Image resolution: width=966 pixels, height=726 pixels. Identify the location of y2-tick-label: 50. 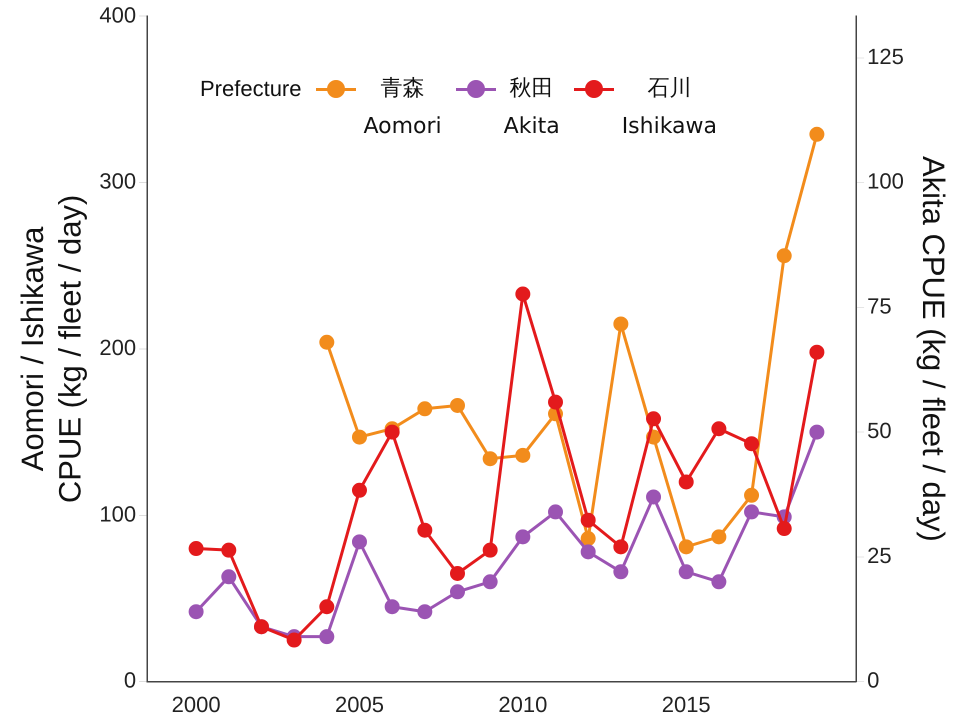
(879, 431).